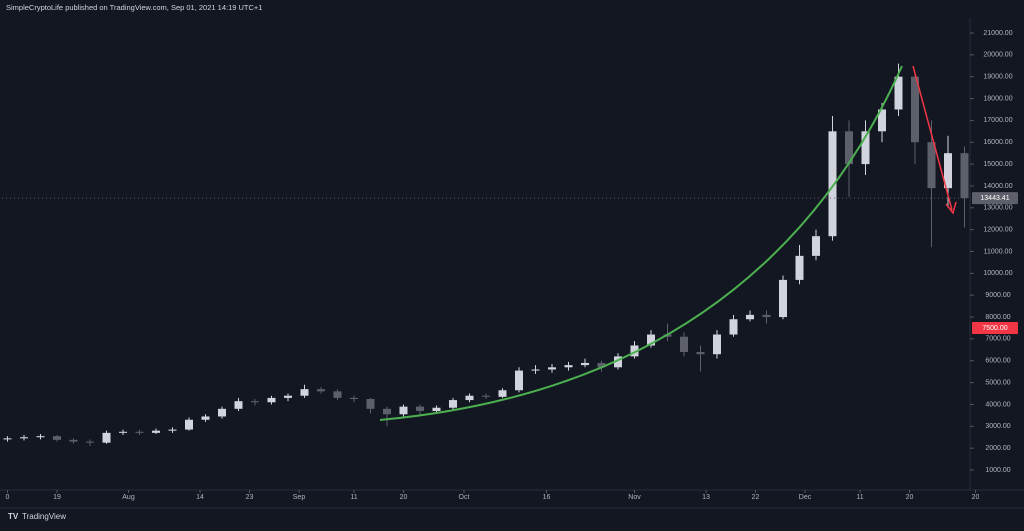  What do you see at coordinates (997, 55) in the screenshot?
I see `y-tick-label: 20000.00` at bounding box center [997, 55].